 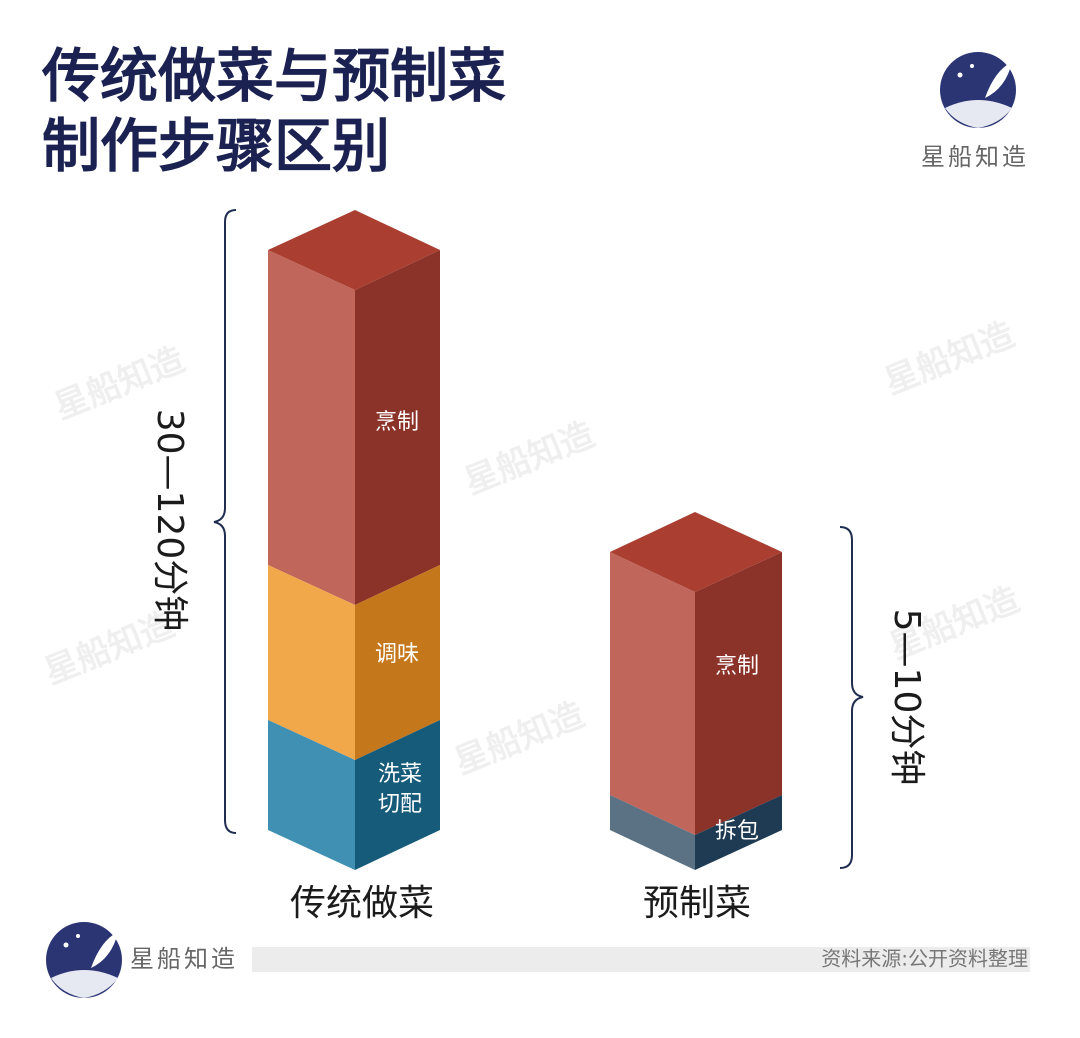 I want to click on column-traditional: 烹制 调味 洗菜 切配, so click(x=354, y=540).